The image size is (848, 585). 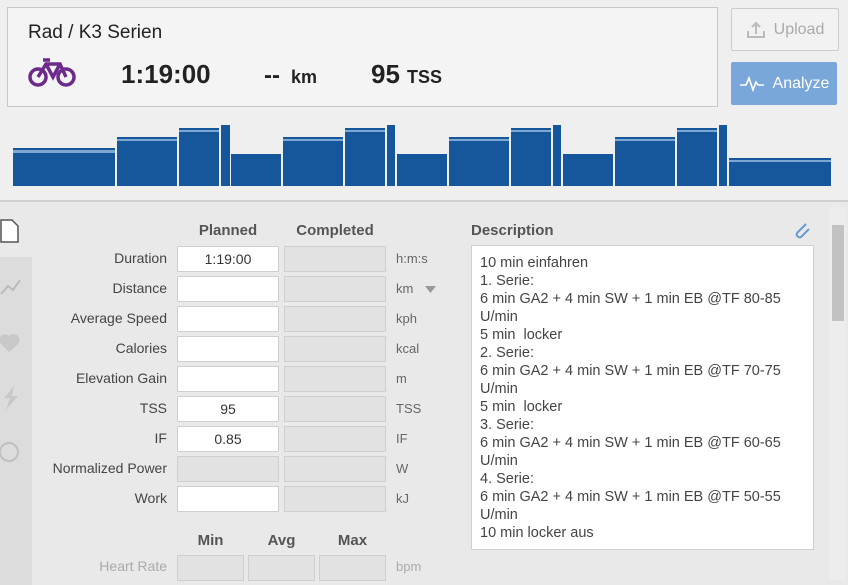 What do you see at coordinates (362, 57) in the screenshot?
I see `summary-card: Rad / K3 Serien 1:19:00 -- km 95 TSS` at bounding box center [362, 57].